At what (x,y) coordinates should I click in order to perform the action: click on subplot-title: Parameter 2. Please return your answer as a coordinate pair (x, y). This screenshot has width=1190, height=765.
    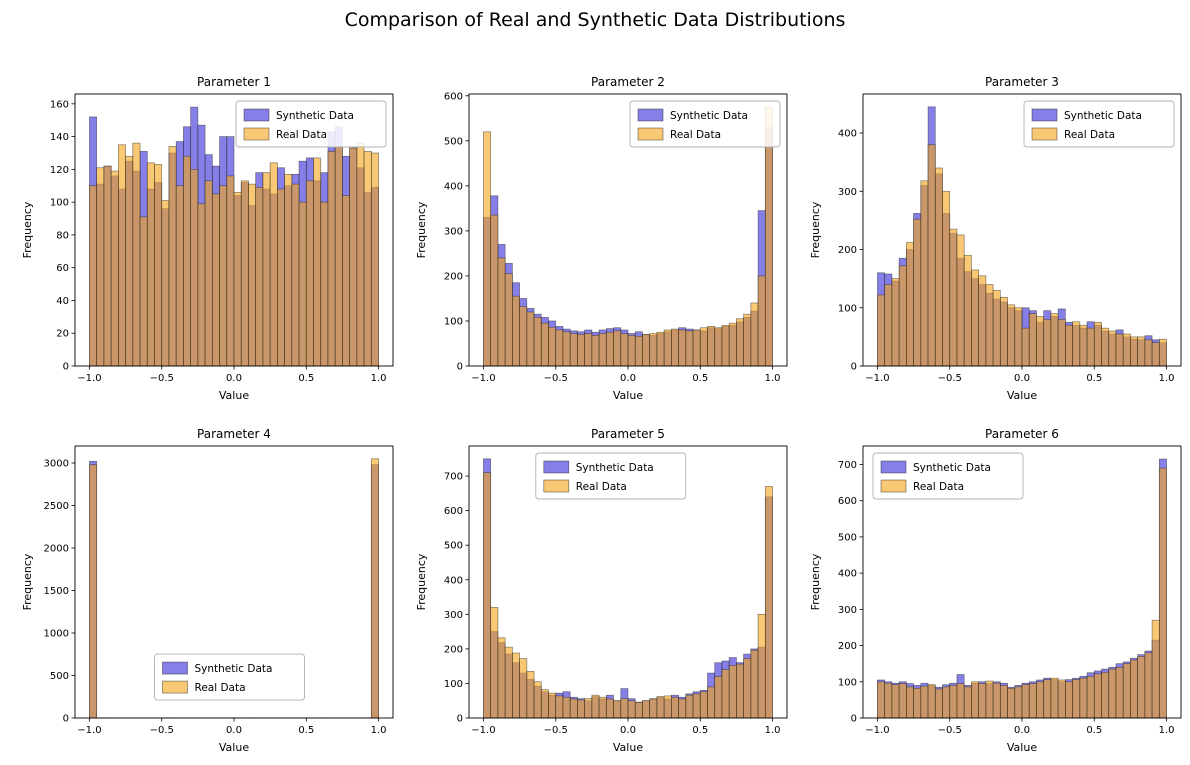
    Looking at the image, I should click on (628, 82).